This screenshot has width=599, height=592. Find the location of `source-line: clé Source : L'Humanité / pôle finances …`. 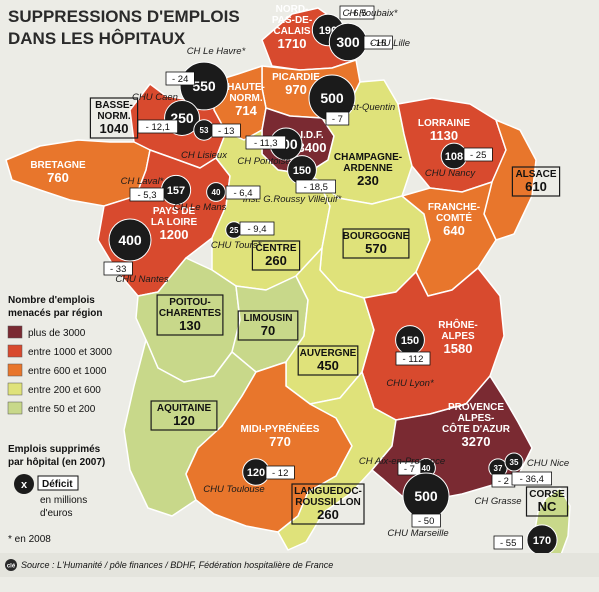

source-line: clé Source : L'Humanité / pôle finances … is located at coordinates (299, 565).